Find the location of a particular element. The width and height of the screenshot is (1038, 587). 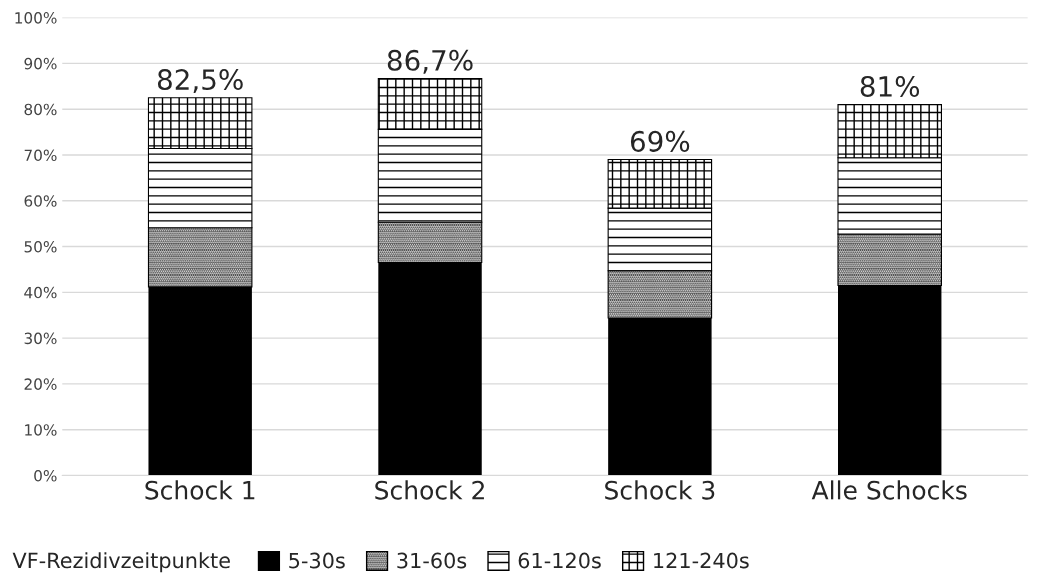

x-tick-label: Schock 2 is located at coordinates (429, 490).